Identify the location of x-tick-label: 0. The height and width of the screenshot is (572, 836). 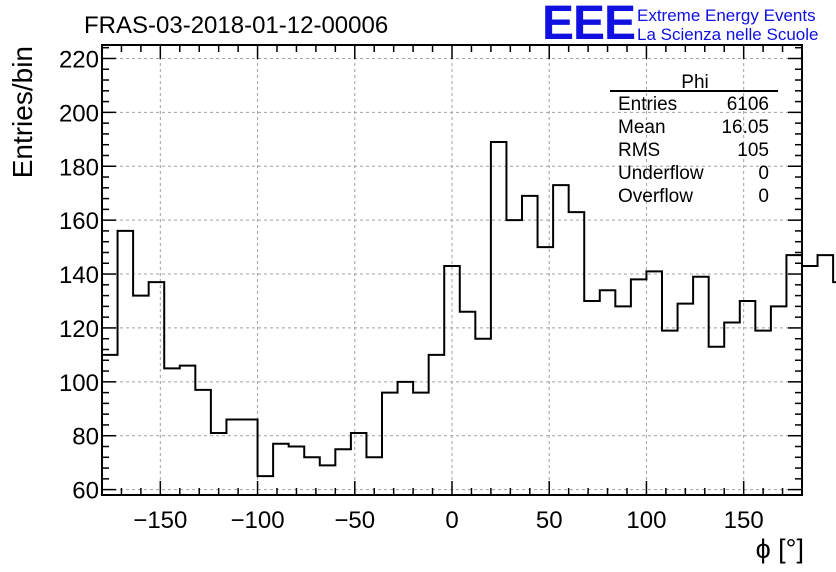
(451, 520).